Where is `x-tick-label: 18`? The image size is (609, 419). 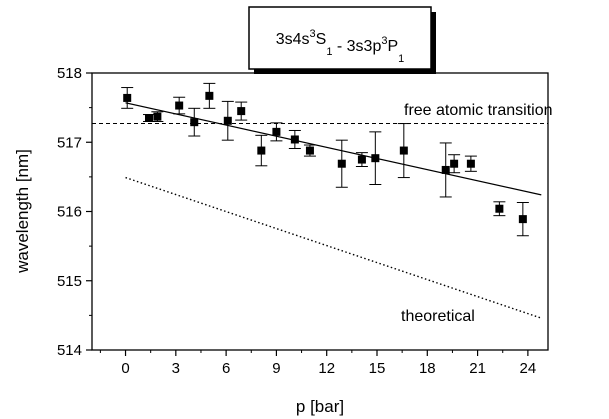
x-tick-label: 18 is located at coordinates (427, 368).